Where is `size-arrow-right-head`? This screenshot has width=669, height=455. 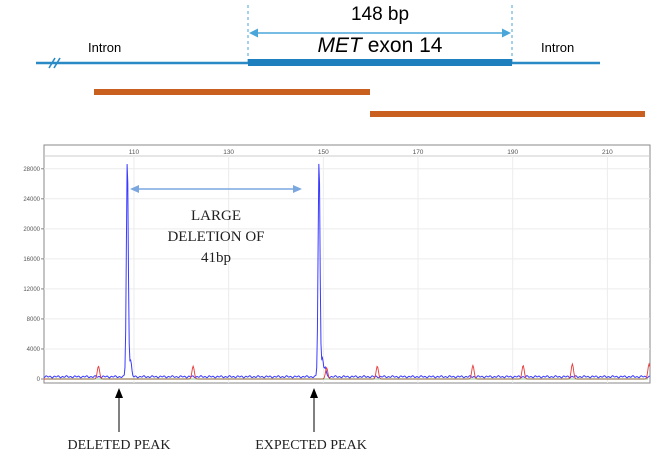 size-arrow-right-head is located at coordinates (506, 33).